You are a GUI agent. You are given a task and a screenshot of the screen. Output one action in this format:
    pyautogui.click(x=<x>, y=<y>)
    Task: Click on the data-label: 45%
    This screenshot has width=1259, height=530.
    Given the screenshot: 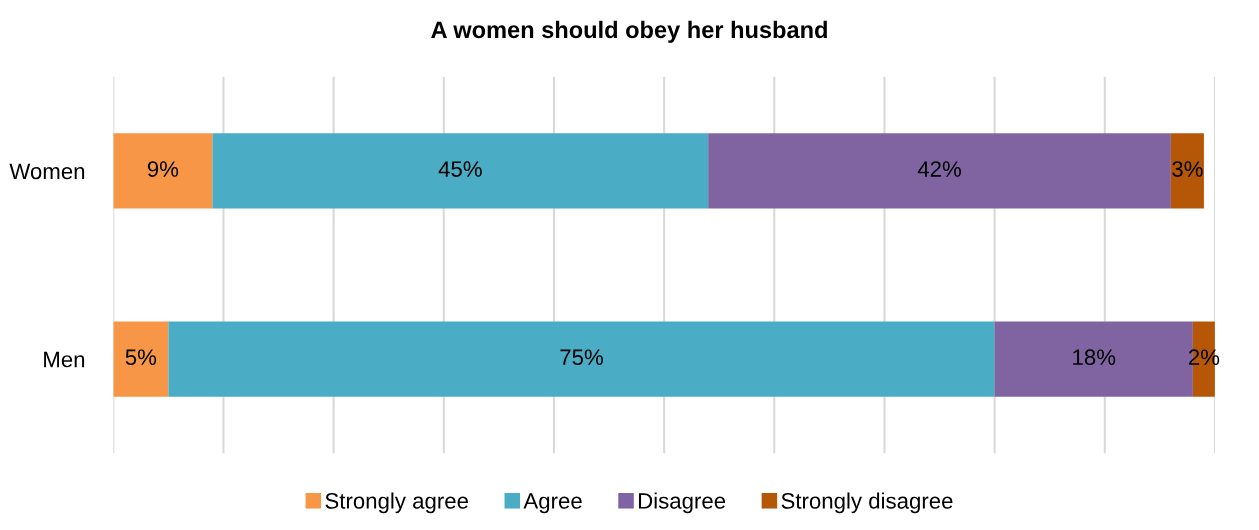 What is the action you would take?
    pyautogui.click(x=460, y=169)
    